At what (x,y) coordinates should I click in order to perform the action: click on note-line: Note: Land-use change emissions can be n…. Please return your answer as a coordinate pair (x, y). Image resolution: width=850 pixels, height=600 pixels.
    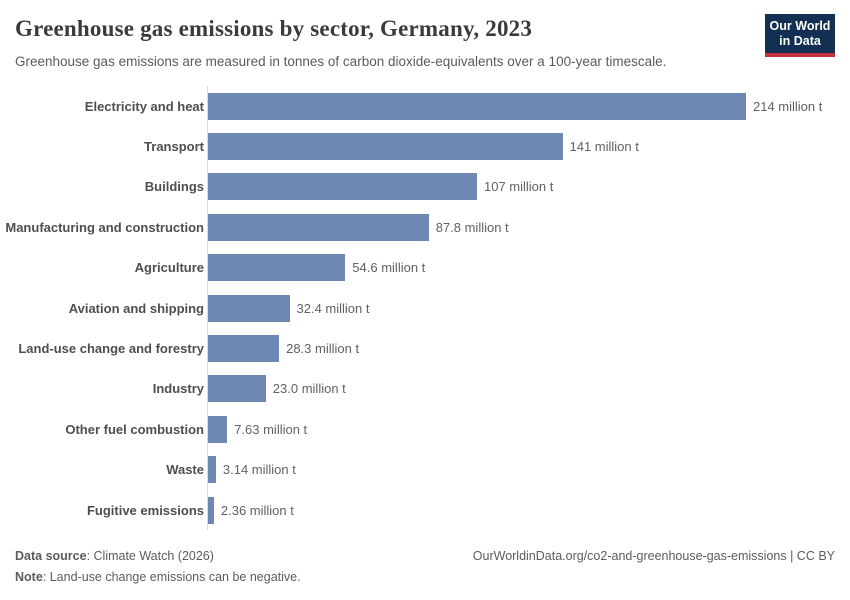
    Looking at the image, I should click on (158, 577).